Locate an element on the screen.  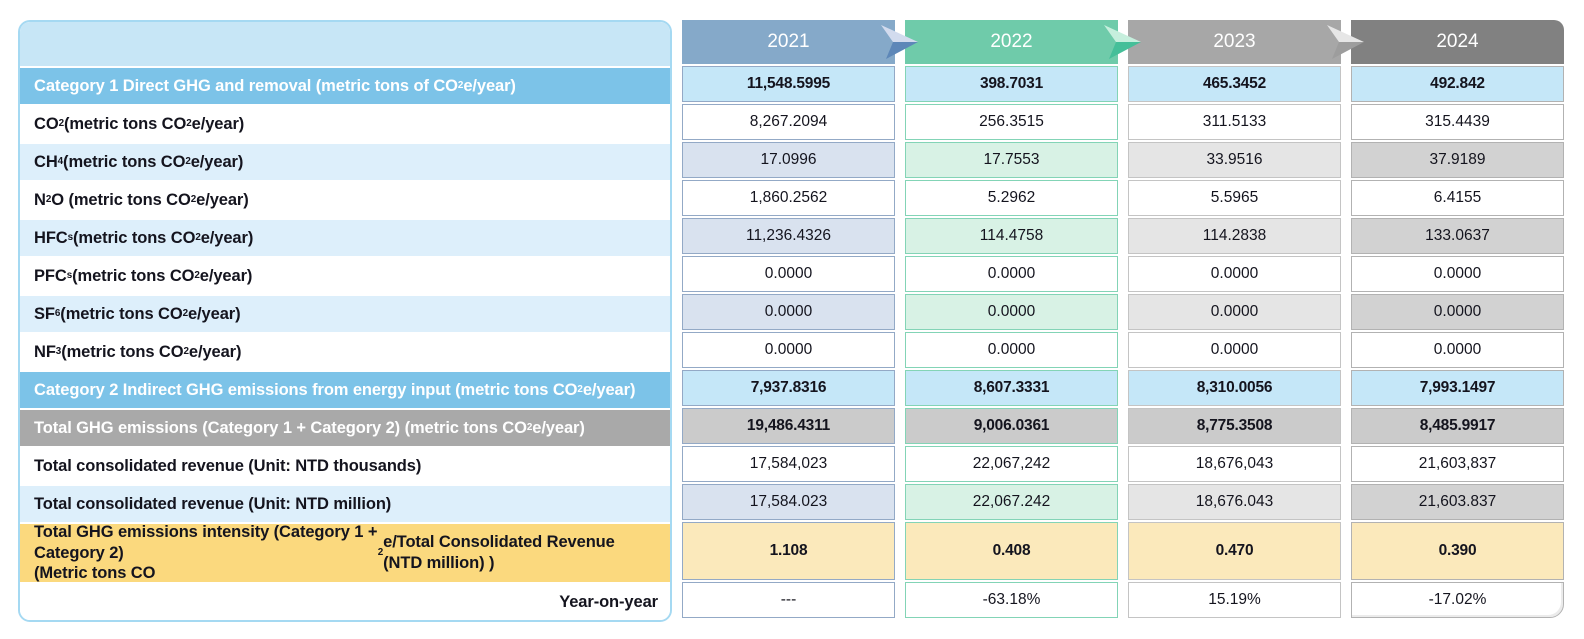
cell-sf6-2024: 0.0000 is located at coordinates (1457, 312).